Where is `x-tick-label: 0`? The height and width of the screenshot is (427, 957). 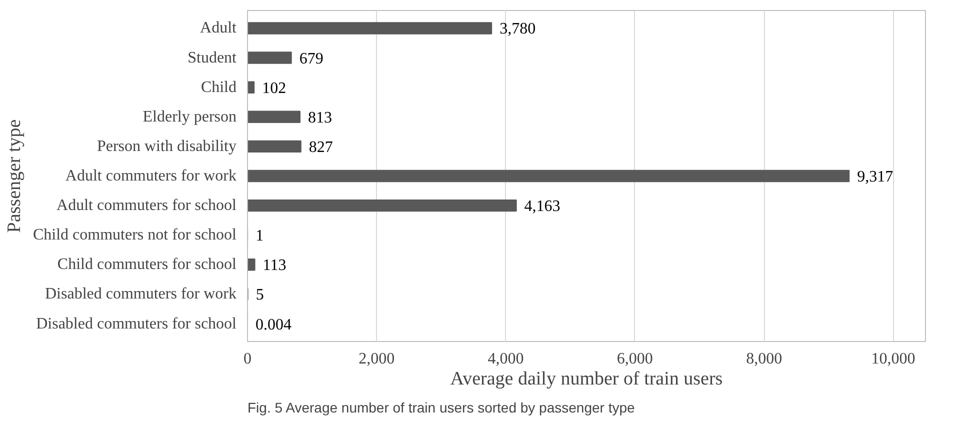
x-tick-label: 0 is located at coordinates (248, 359).